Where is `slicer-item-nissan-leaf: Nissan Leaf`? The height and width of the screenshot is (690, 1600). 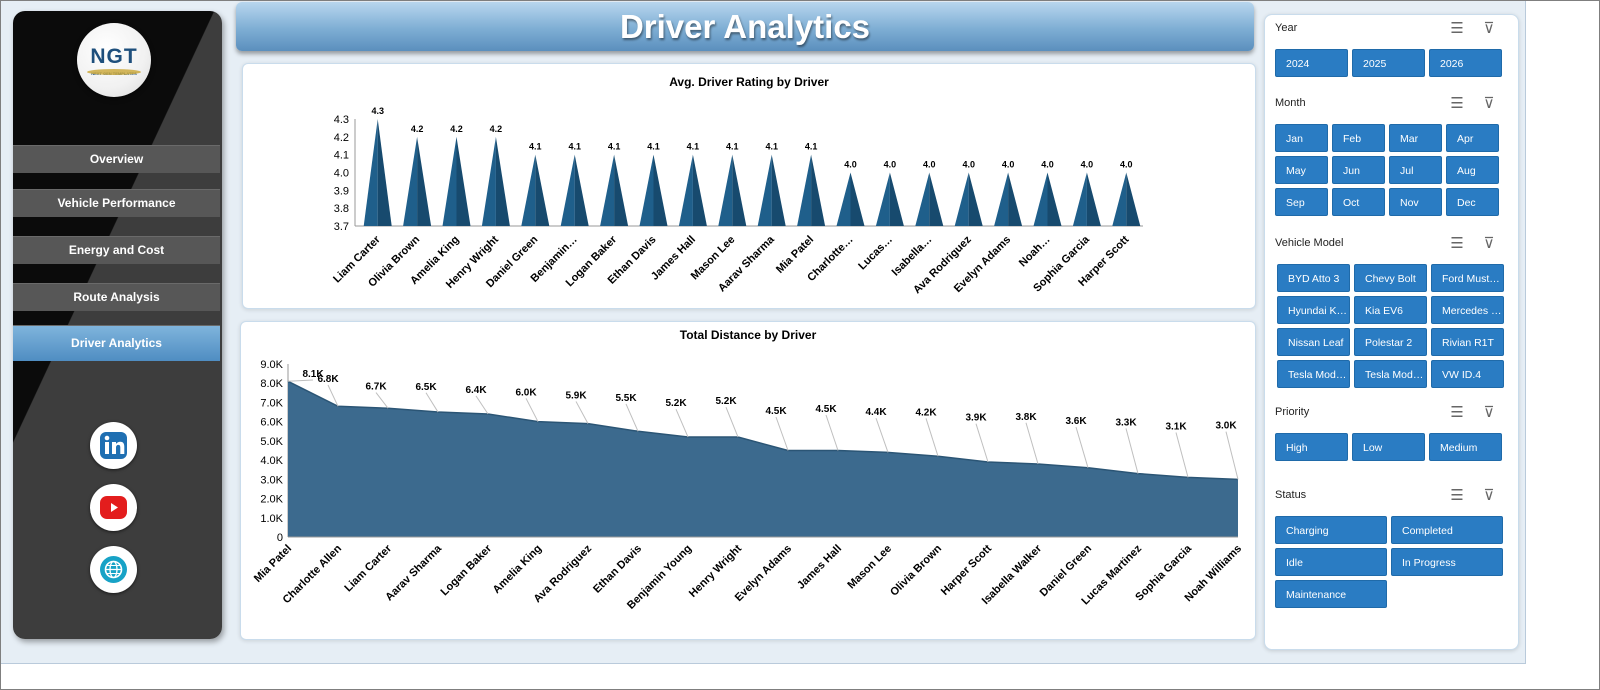 slicer-item-nissan-leaf: Nissan Leaf is located at coordinates (1313, 342).